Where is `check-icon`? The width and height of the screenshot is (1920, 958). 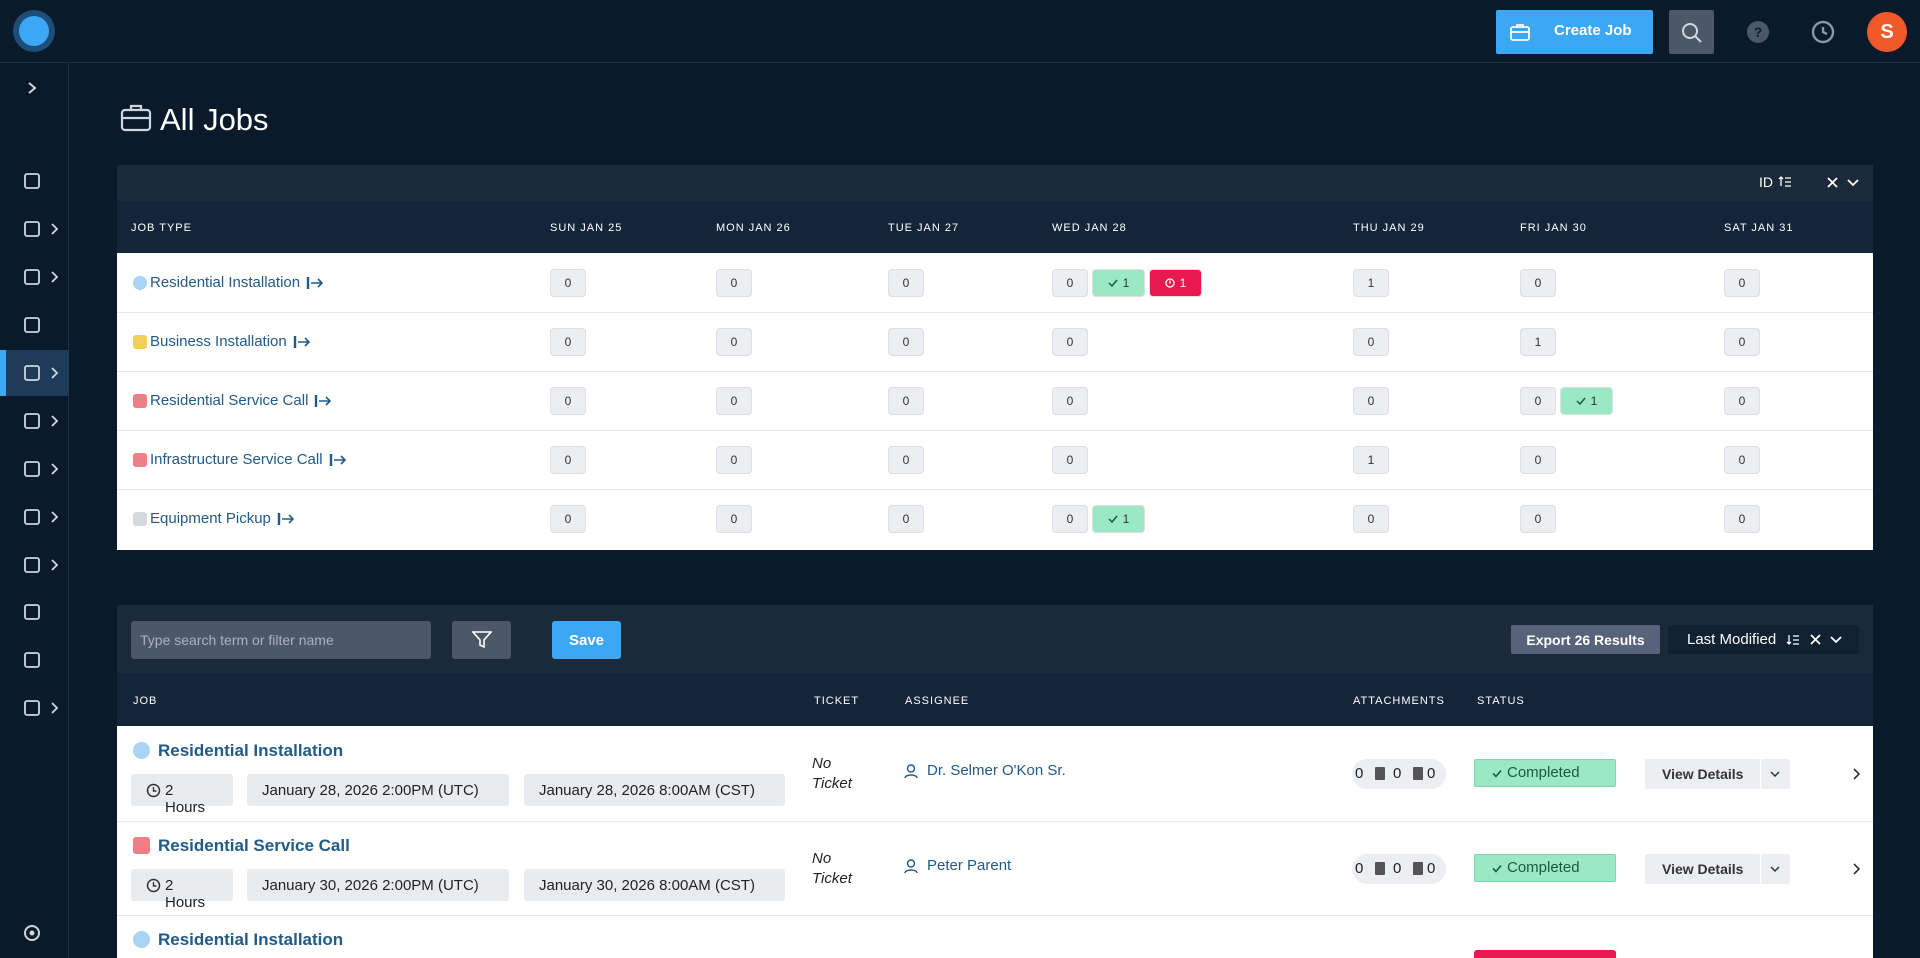 check-icon is located at coordinates (1581, 401).